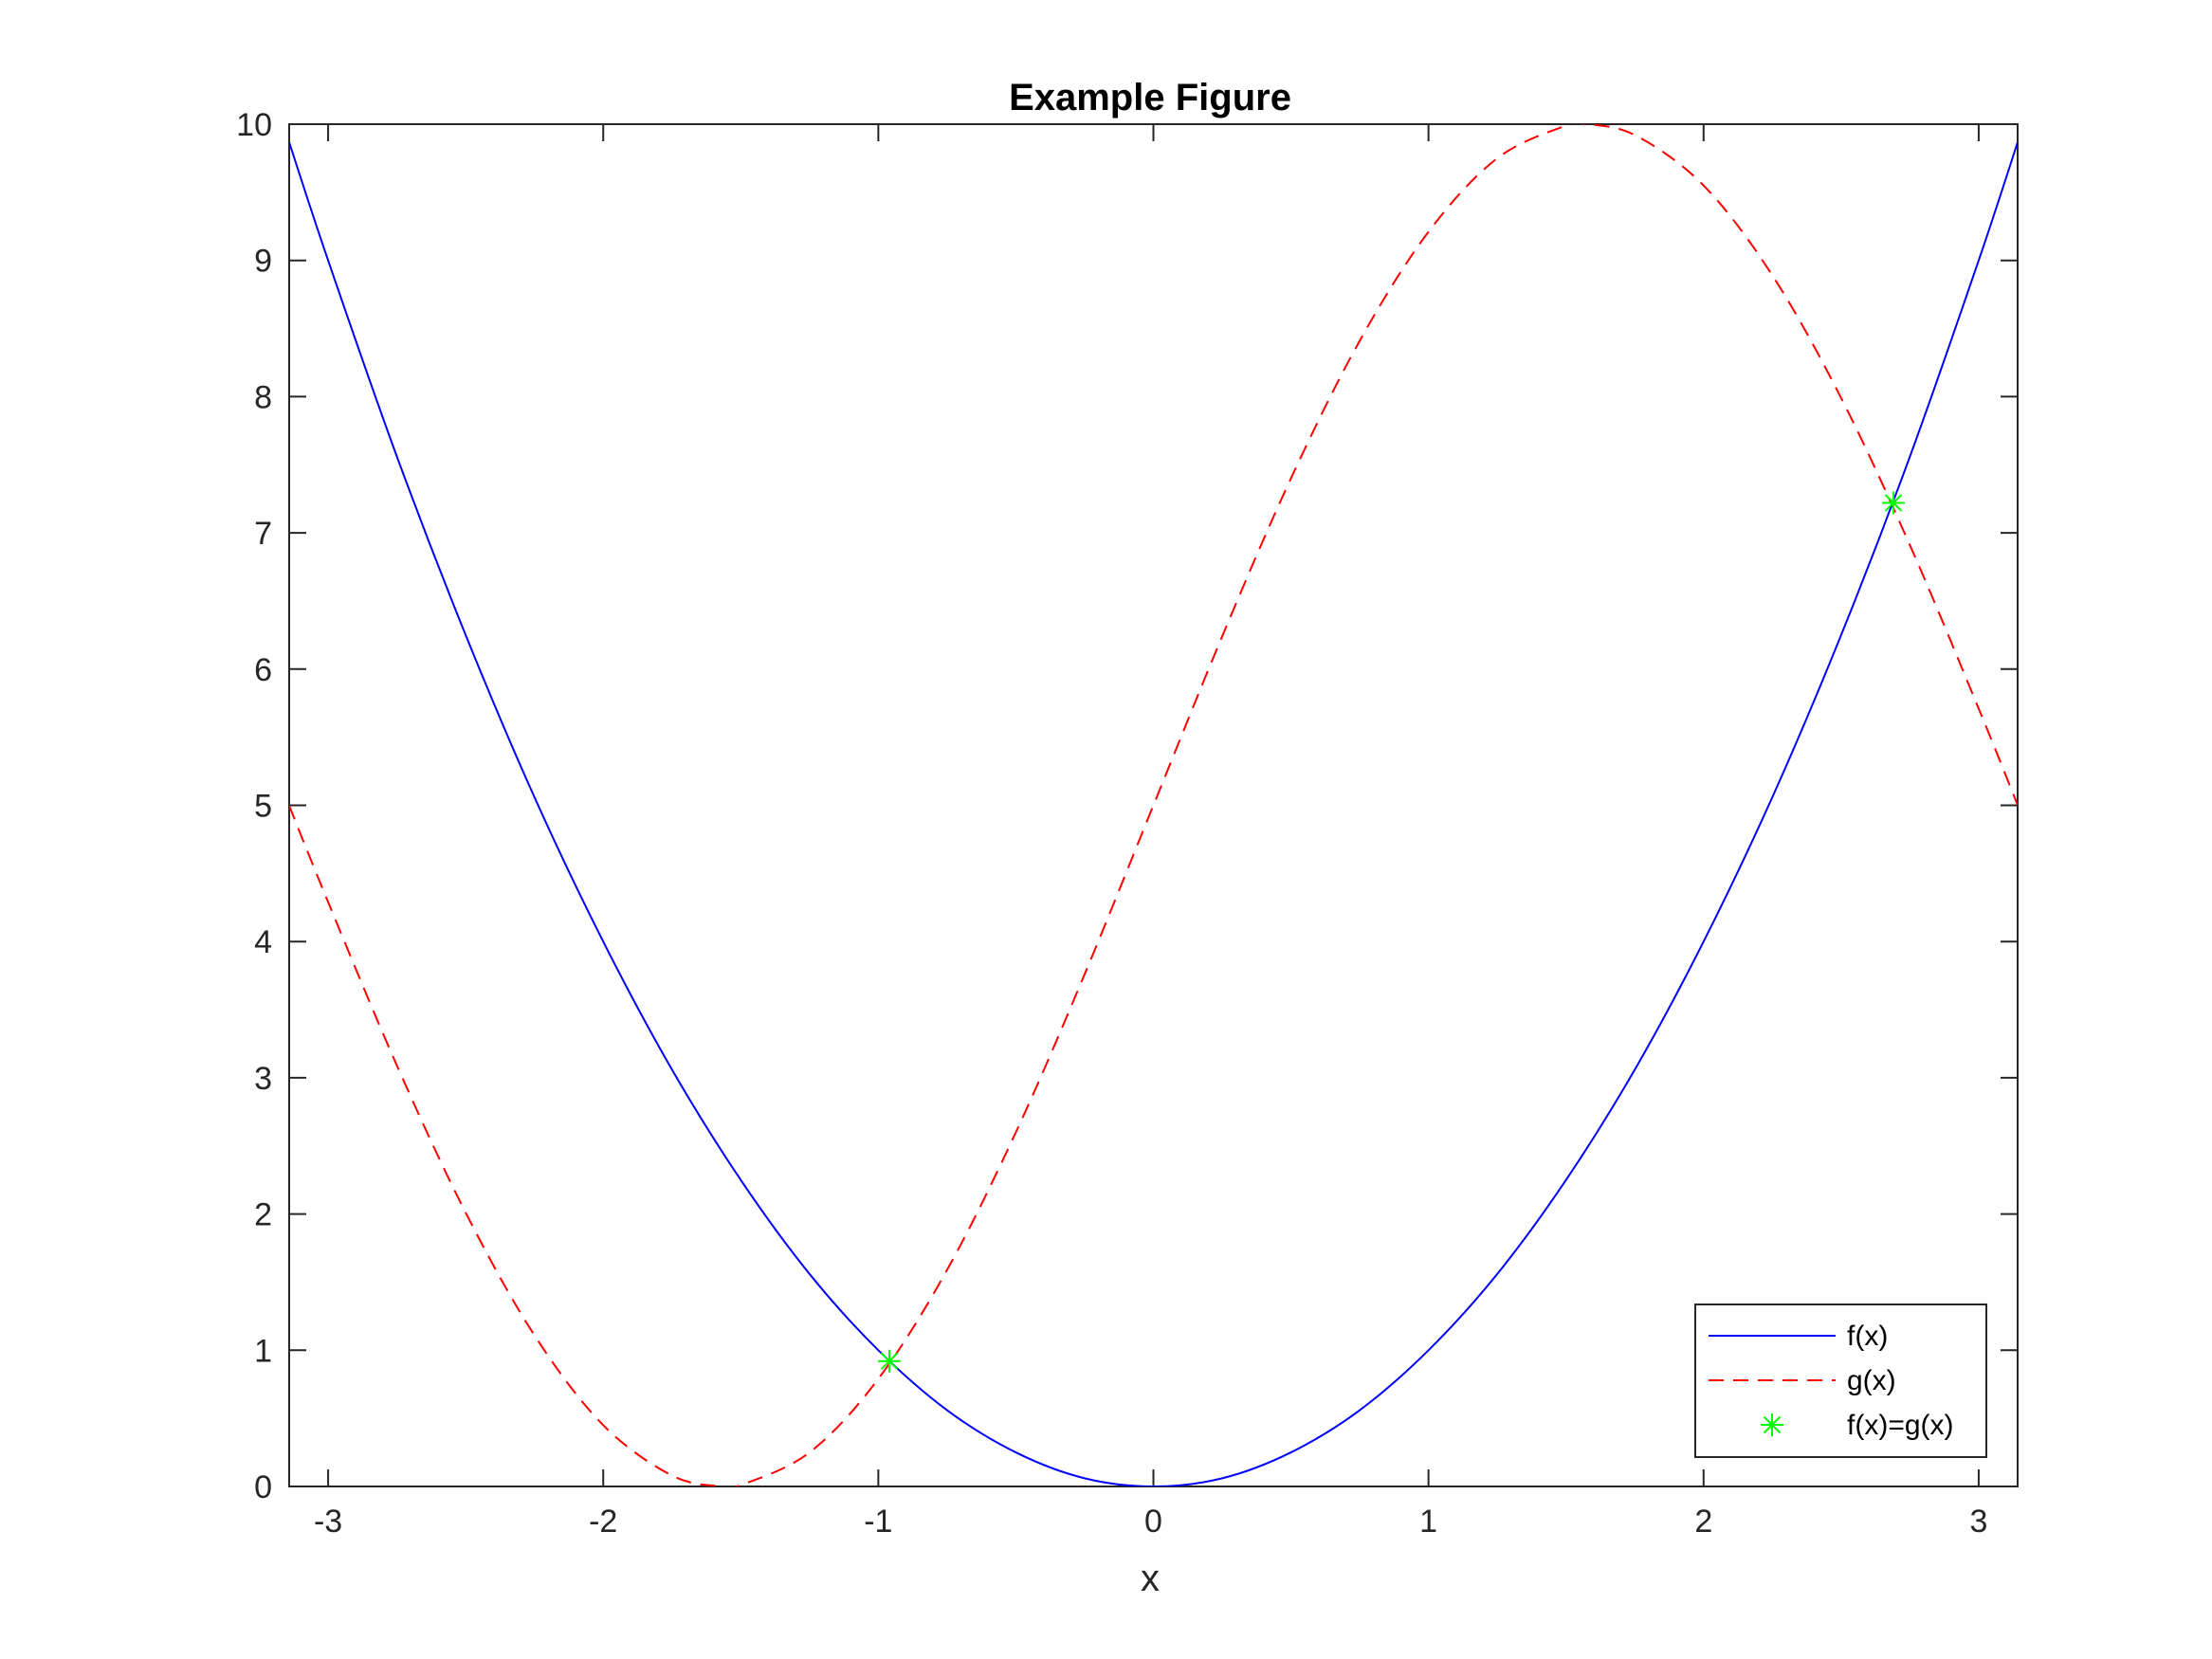  I want to click on x-tick-label: -1, so click(878, 1522).